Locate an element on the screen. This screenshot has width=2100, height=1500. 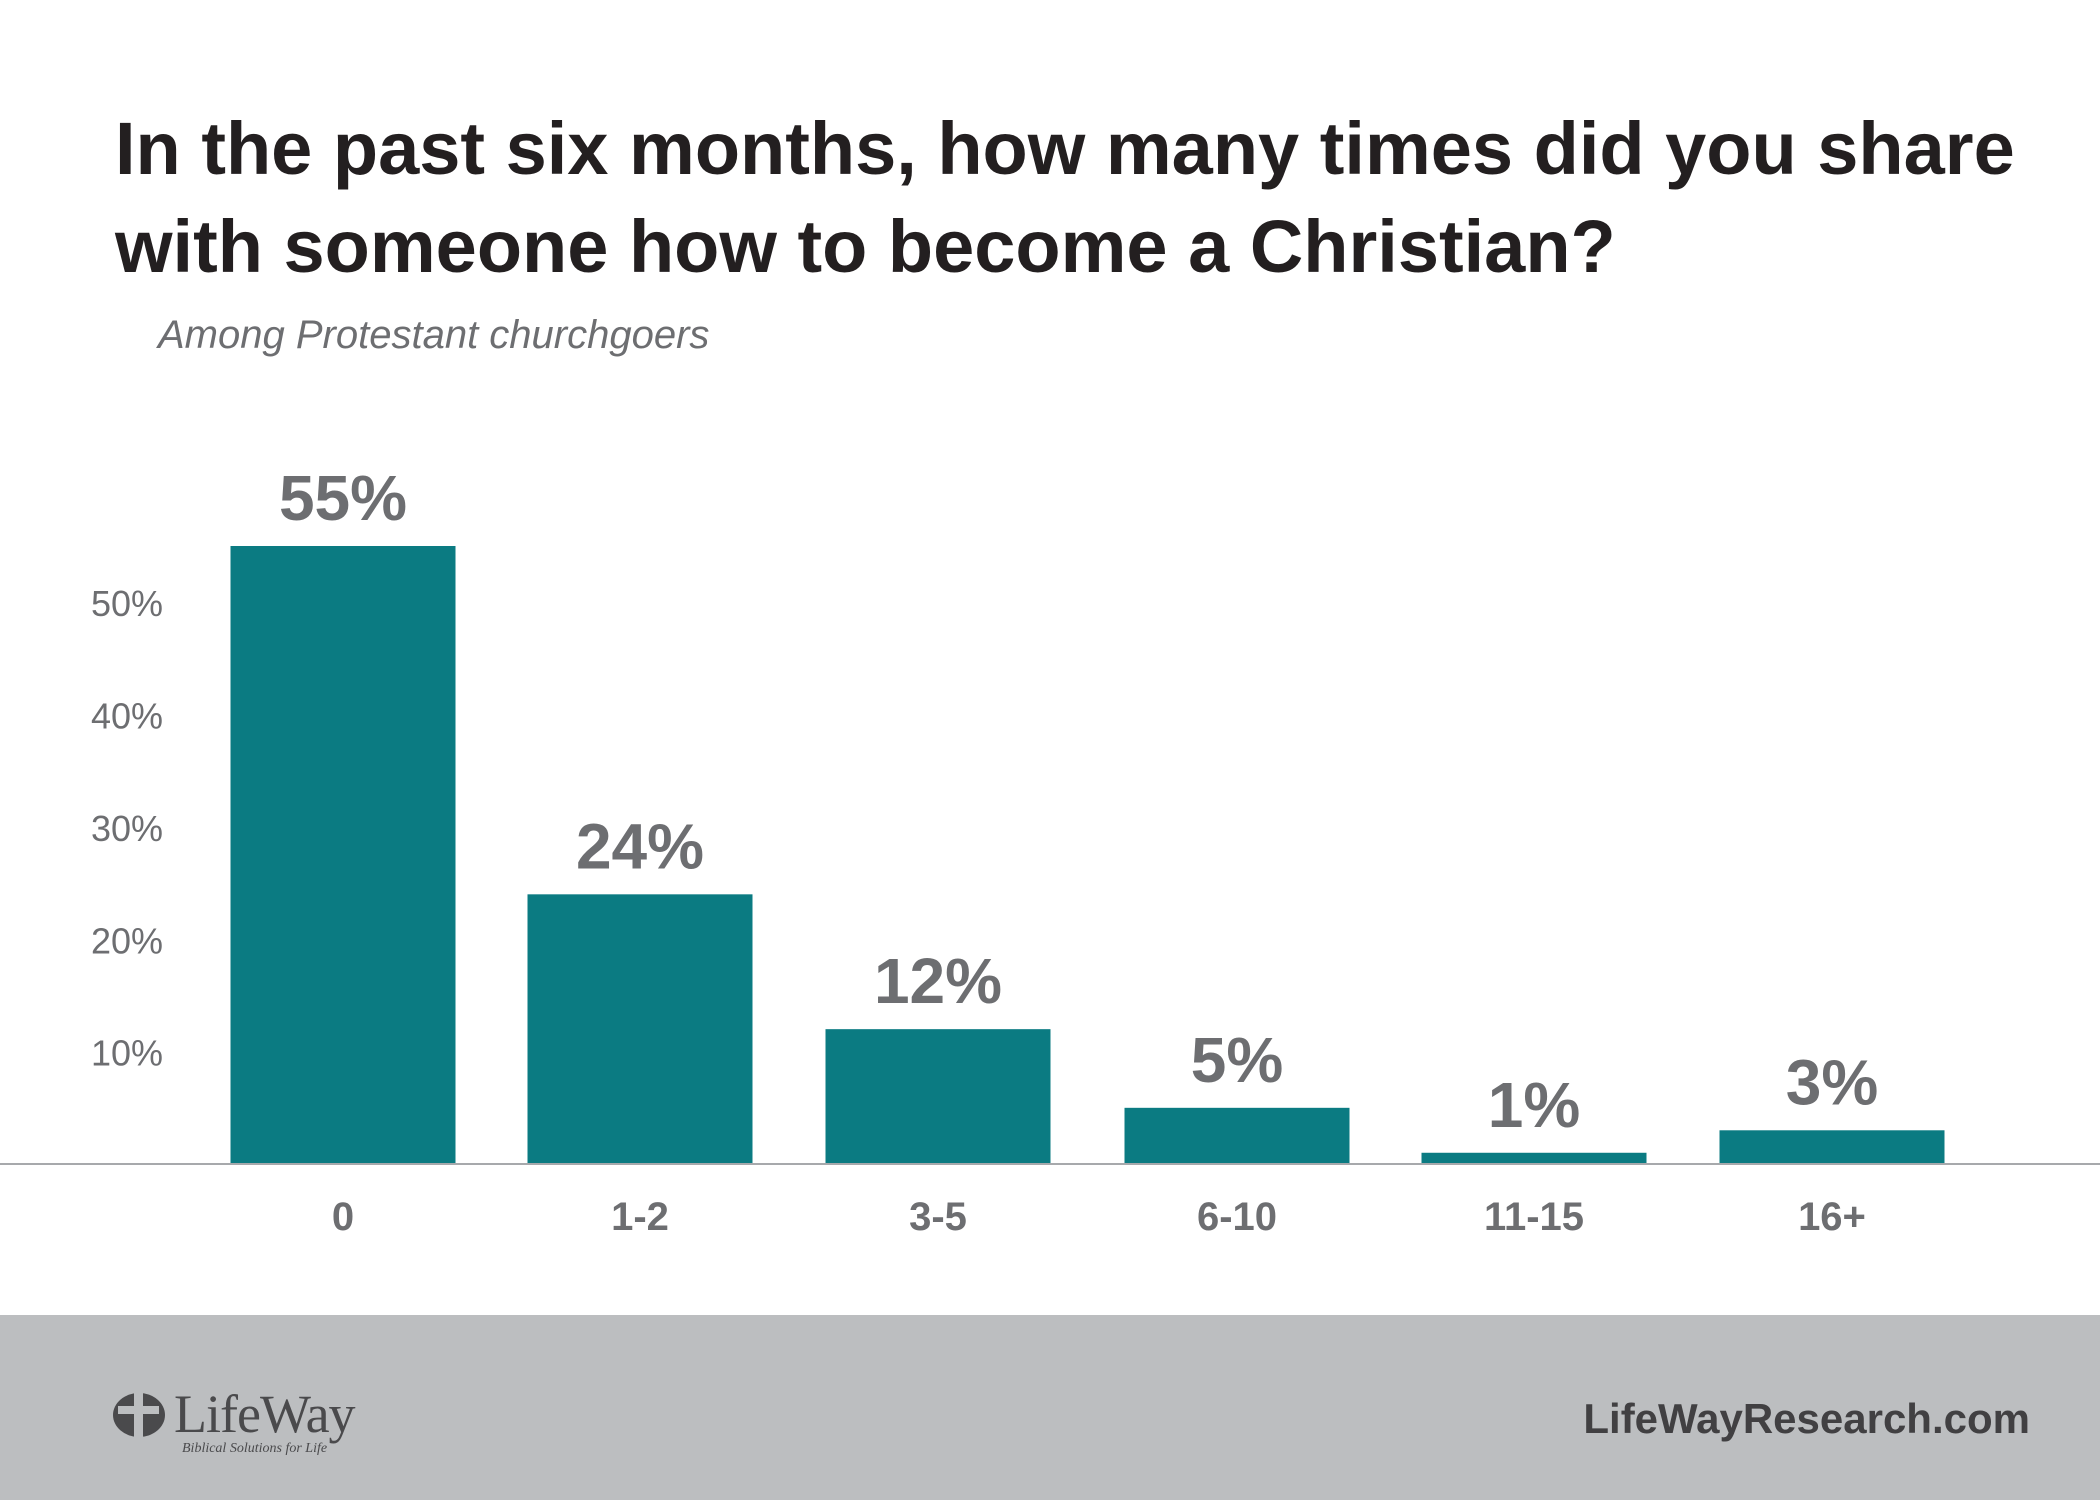
lifeway-logo: LifeWay Biblical Solutions for Life is located at coordinates (277, 1423).